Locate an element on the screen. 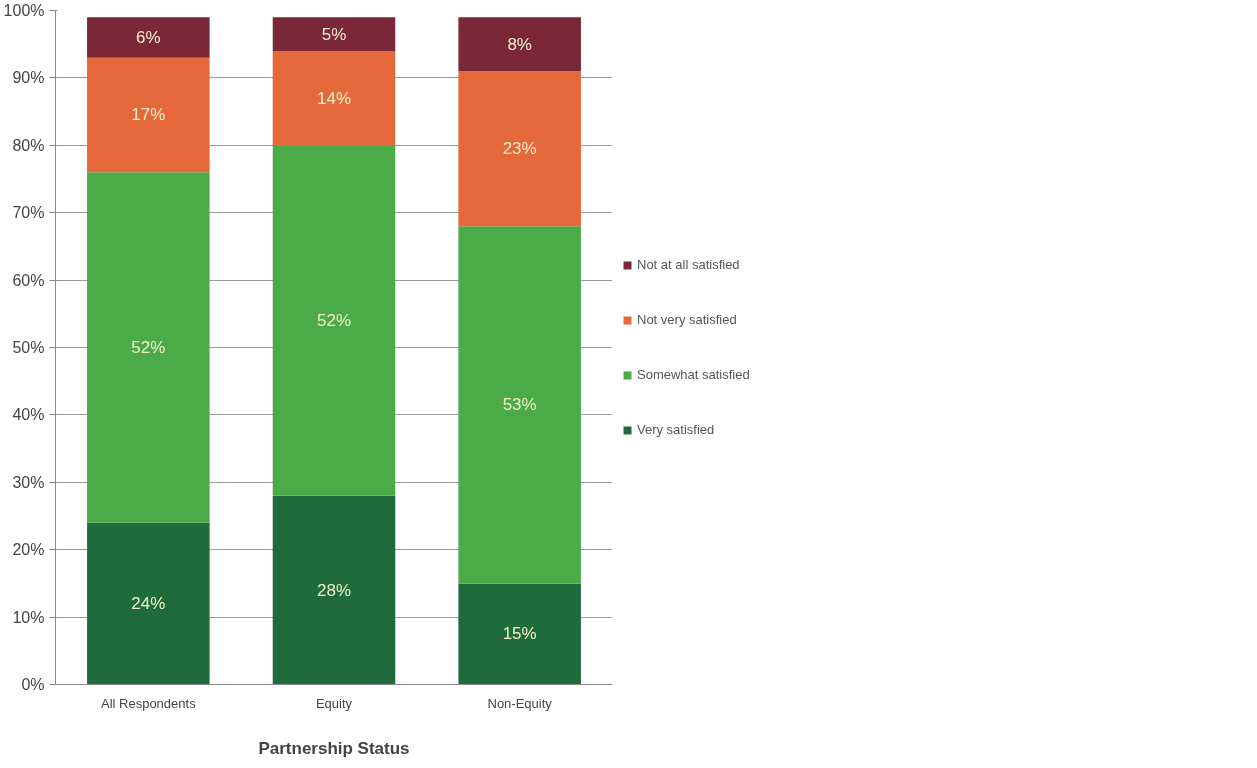 This screenshot has width=1257, height=768. y-tick-label: 20% is located at coordinates (28, 550).